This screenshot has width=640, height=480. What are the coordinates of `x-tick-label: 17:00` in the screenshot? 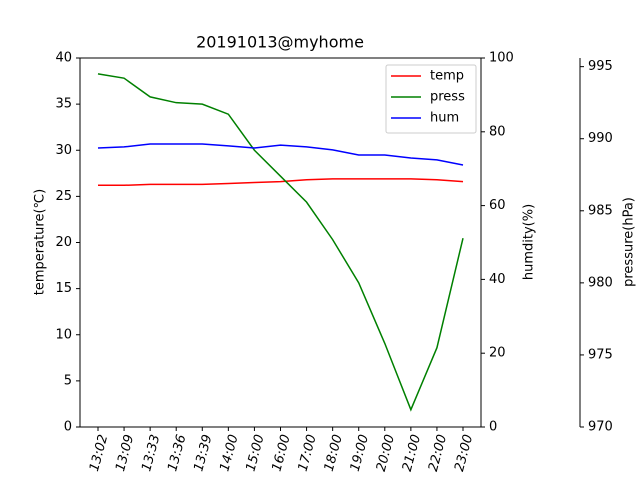 It's located at (308, 453).